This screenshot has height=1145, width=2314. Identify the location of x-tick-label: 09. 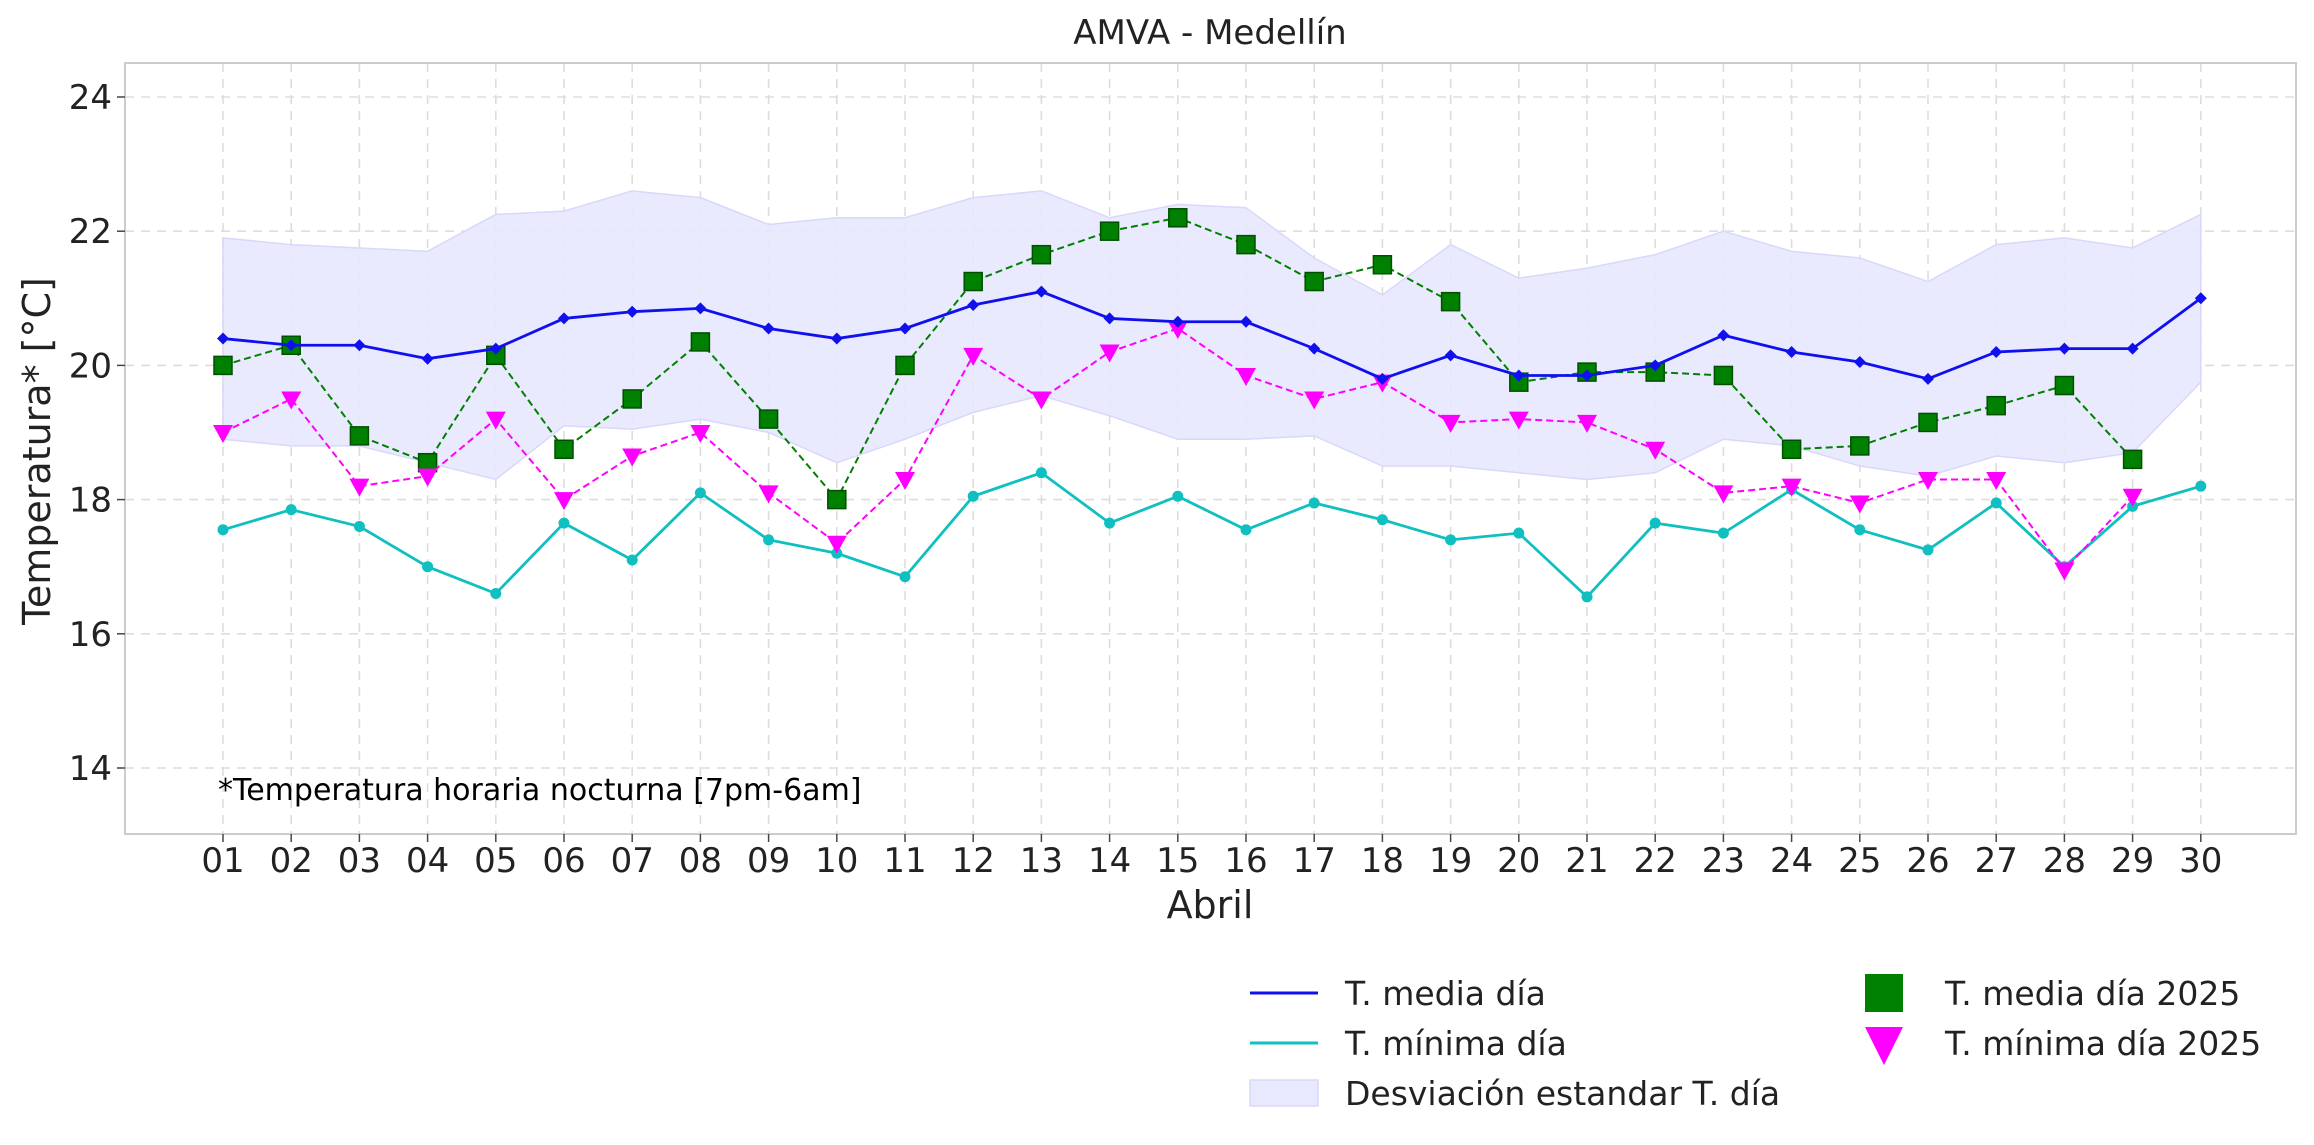
(768, 861).